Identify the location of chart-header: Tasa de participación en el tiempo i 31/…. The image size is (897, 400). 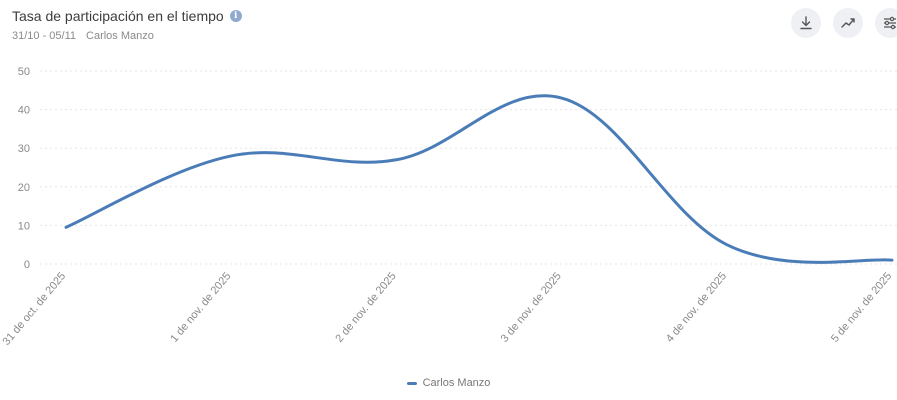
(127, 25).